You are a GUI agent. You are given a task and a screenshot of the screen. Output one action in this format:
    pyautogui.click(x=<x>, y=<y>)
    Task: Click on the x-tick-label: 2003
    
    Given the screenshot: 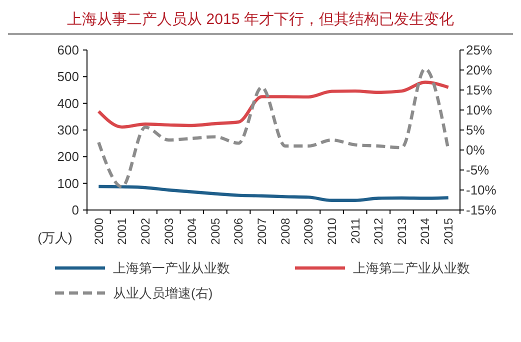 What is the action you would take?
    pyautogui.click(x=169, y=231)
    